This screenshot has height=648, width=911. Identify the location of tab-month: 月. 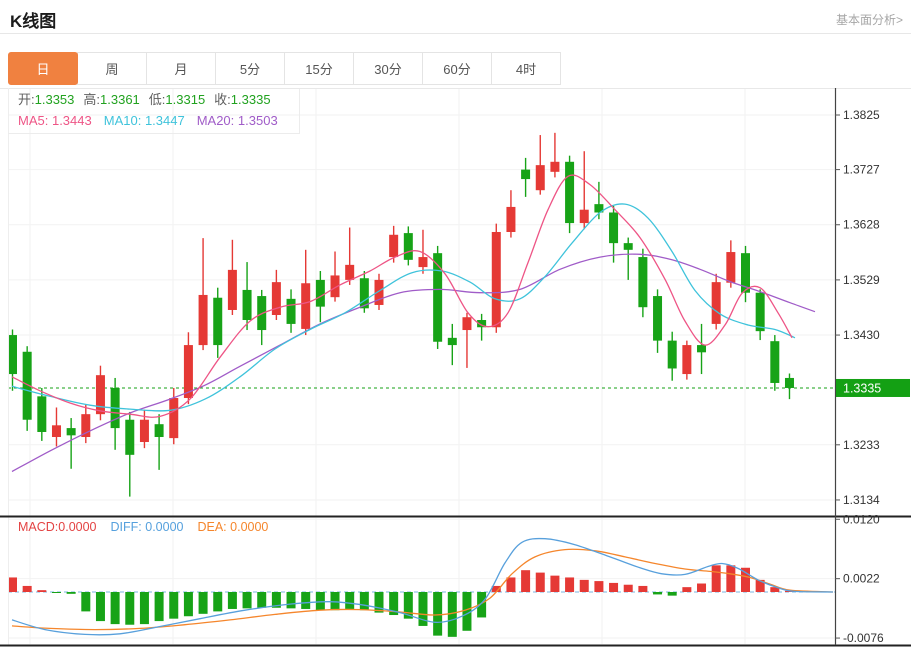
(181, 68).